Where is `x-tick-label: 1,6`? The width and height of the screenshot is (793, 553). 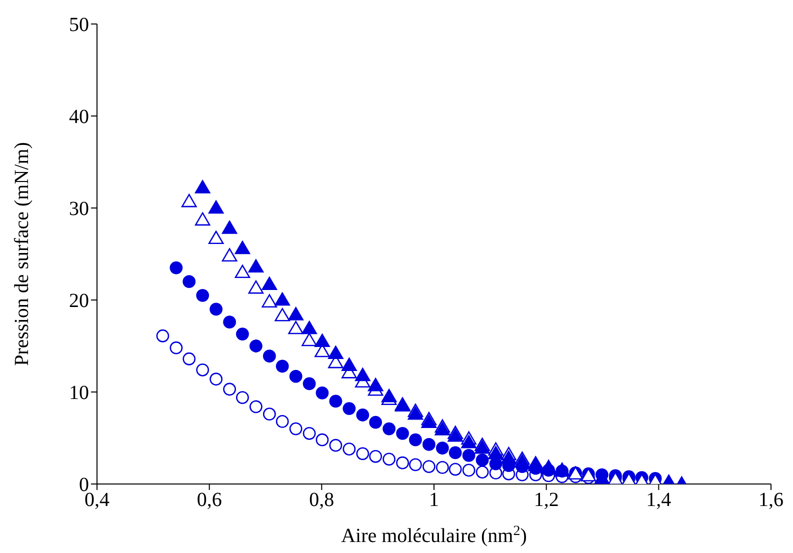 x-tick-label: 1,6 is located at coordinates (771, 500).